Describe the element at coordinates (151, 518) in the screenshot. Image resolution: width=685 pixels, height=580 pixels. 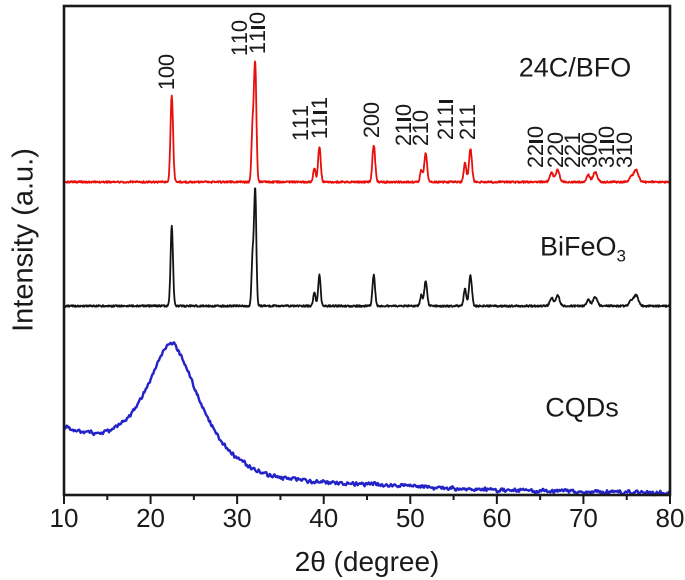
I see `x-tick-label-20: 20` at that location.